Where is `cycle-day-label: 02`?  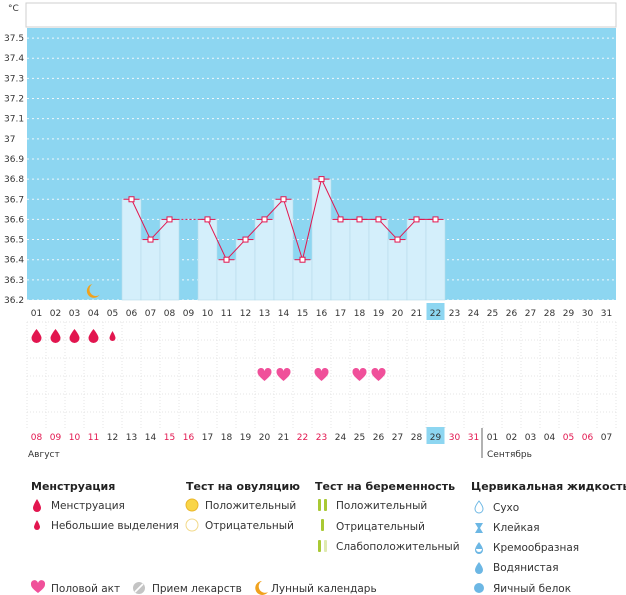 cycle-day-label: 02 is located at coordinates (55, 314).